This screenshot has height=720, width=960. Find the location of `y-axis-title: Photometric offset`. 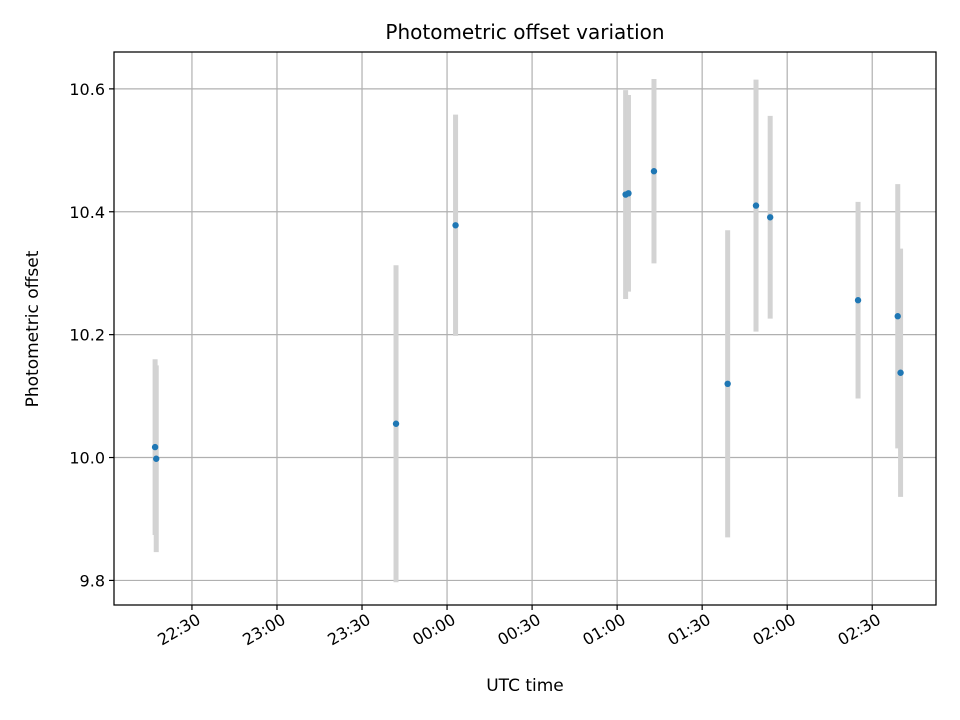

y-axis-title: Photometric offset is located at coordinates (33, 328).